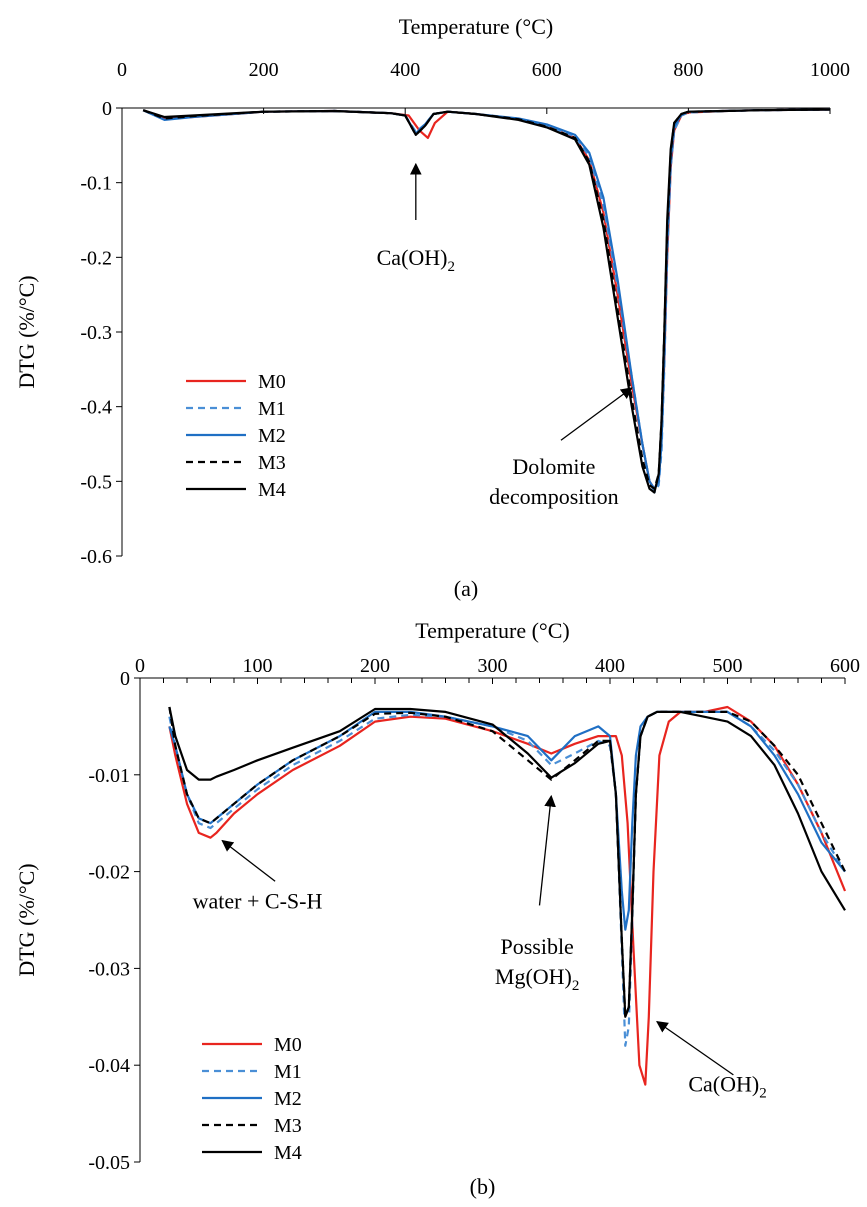 Image resolution: width=867 pixels, height=1207 pixels. I want to click on annotation-text: Possible, so click(536, 946).